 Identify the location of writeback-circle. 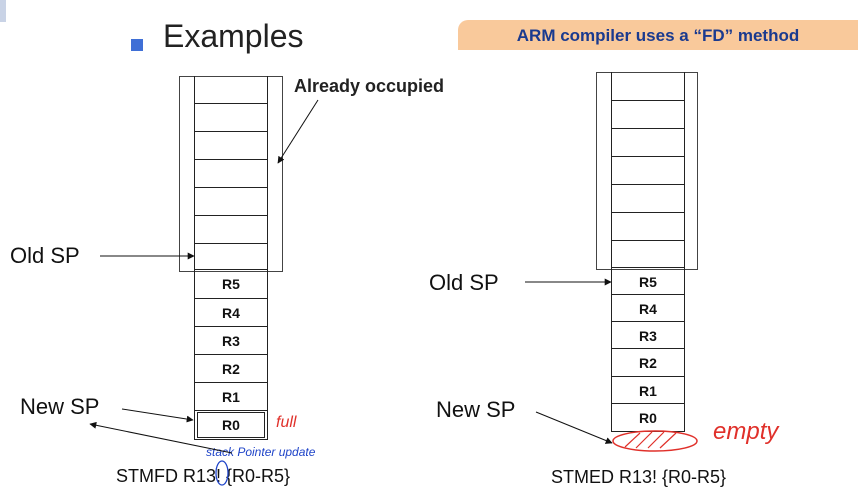
(222, 473).